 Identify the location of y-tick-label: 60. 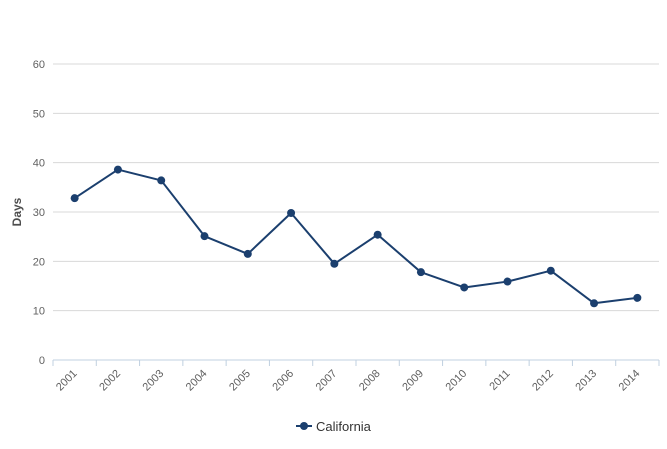
(39, 65).